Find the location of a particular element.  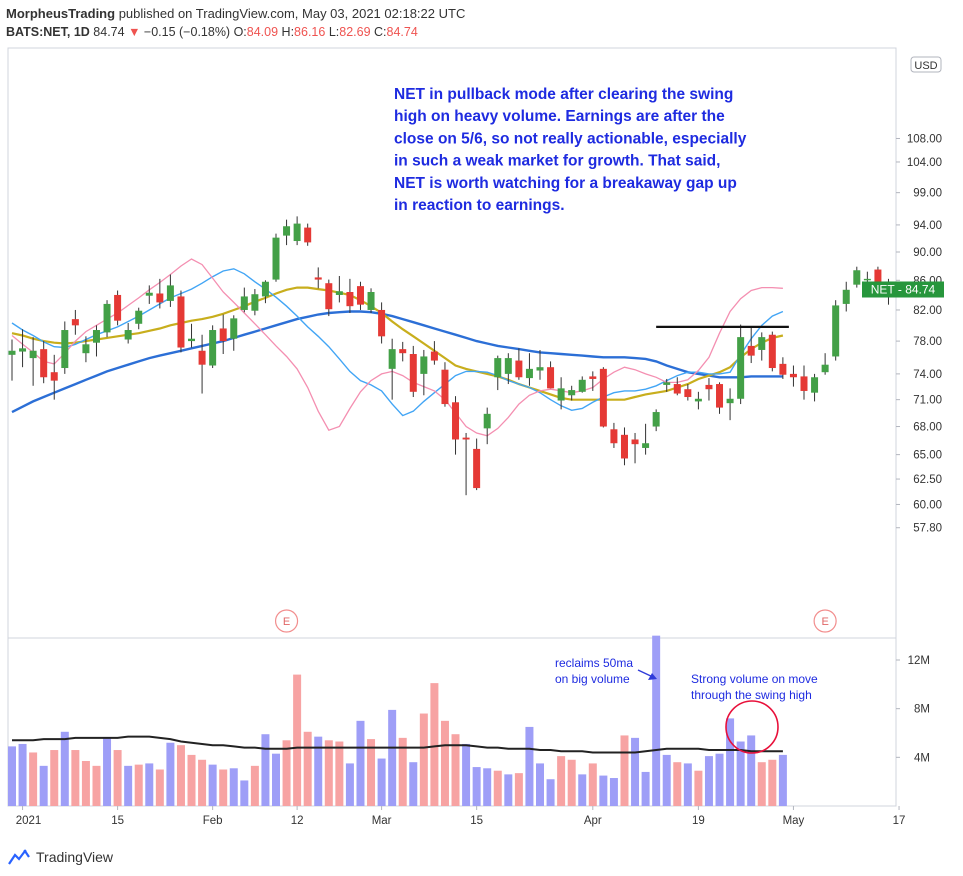

price-tick-label: 60.00 is located at coordinates (927, 505).